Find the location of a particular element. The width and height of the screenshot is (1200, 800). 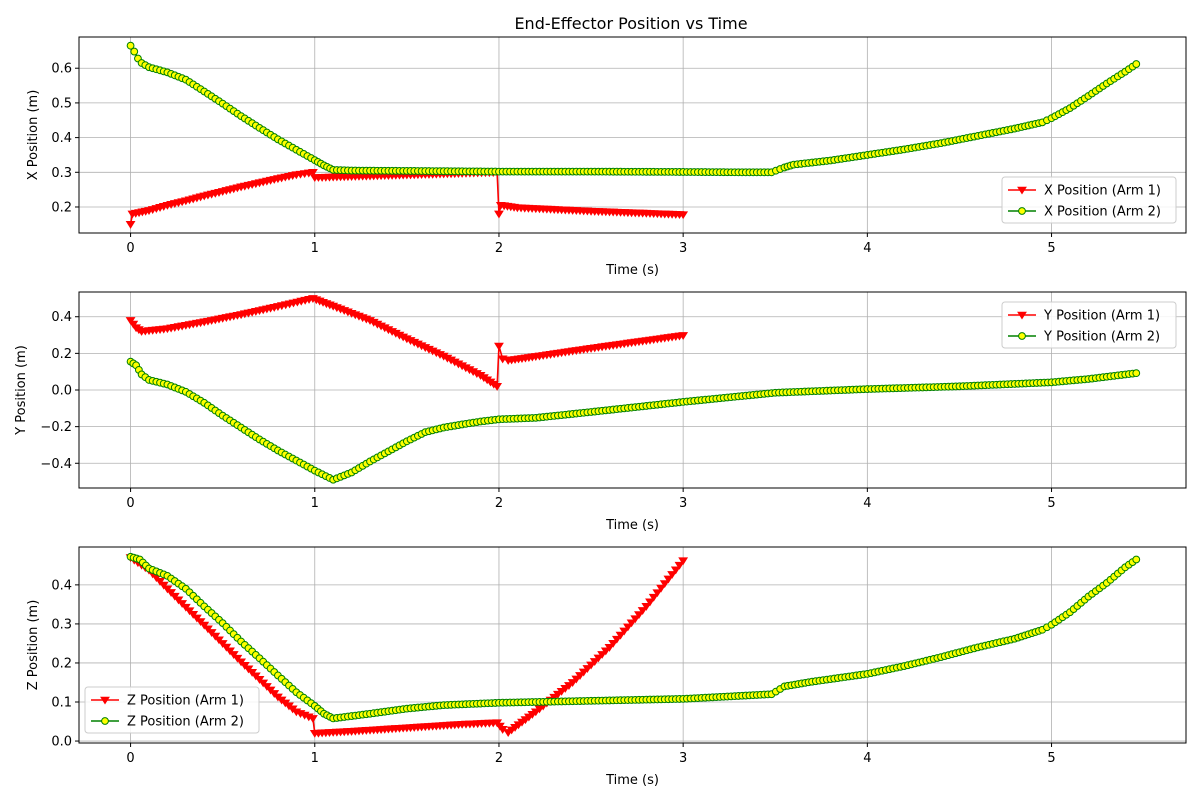

y-axis-label: Y Position (m) is located at coordinates (21, 390).